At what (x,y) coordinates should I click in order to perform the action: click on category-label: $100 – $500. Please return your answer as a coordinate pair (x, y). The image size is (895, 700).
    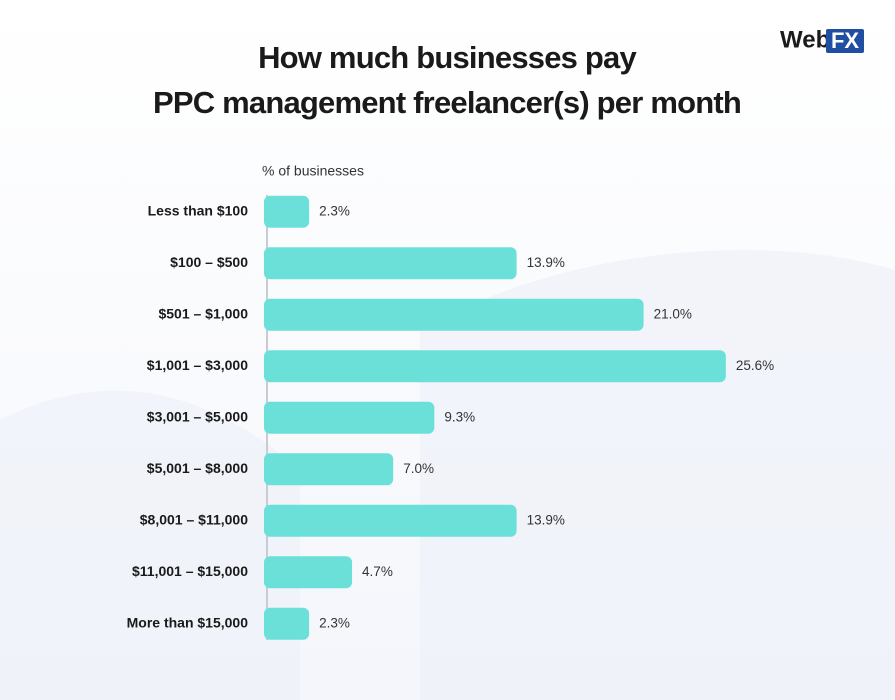
    Looking at the image, I should click on (209, 262).